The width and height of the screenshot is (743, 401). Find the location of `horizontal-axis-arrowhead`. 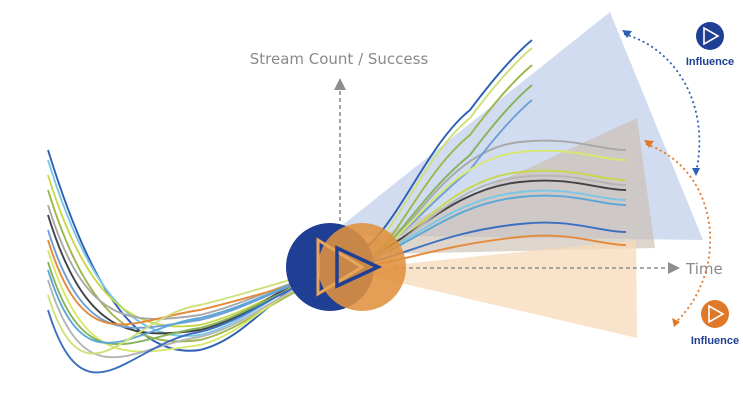

horizontal-axis-arrowhead is located at coordinates (674, 268).